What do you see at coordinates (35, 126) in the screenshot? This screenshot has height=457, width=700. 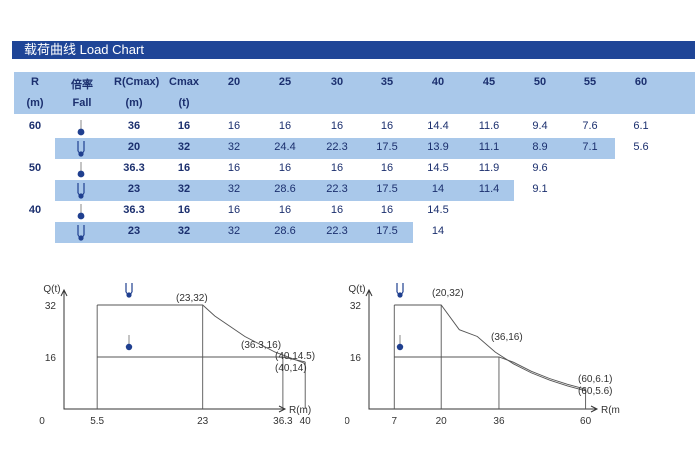 I see `boom-length-label: 60` at bounding box center [35, 126].